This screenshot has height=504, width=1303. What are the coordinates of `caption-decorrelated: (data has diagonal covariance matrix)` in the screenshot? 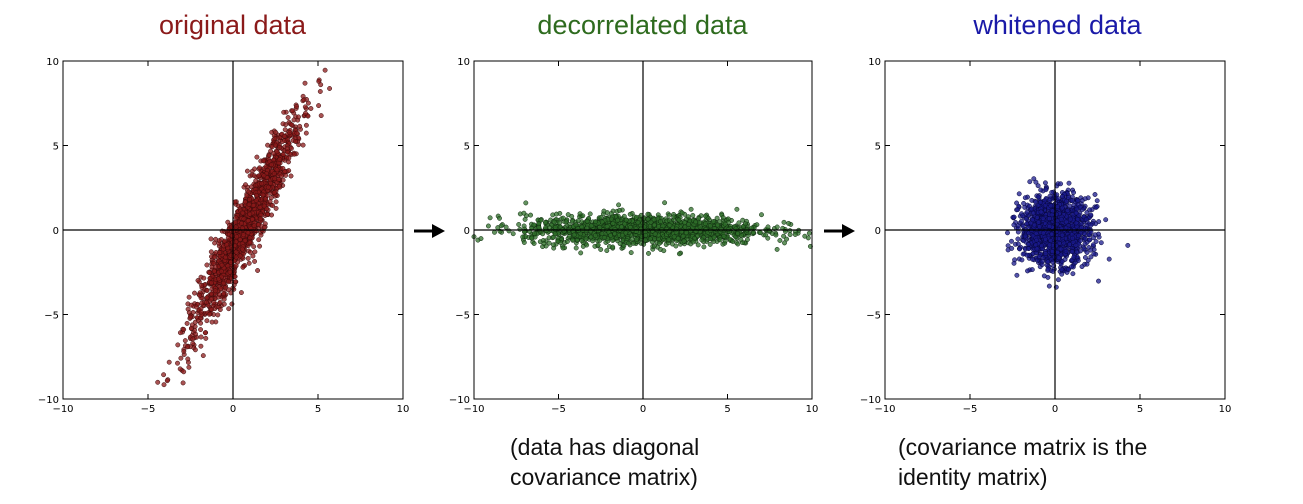 It's located at (604, 462).